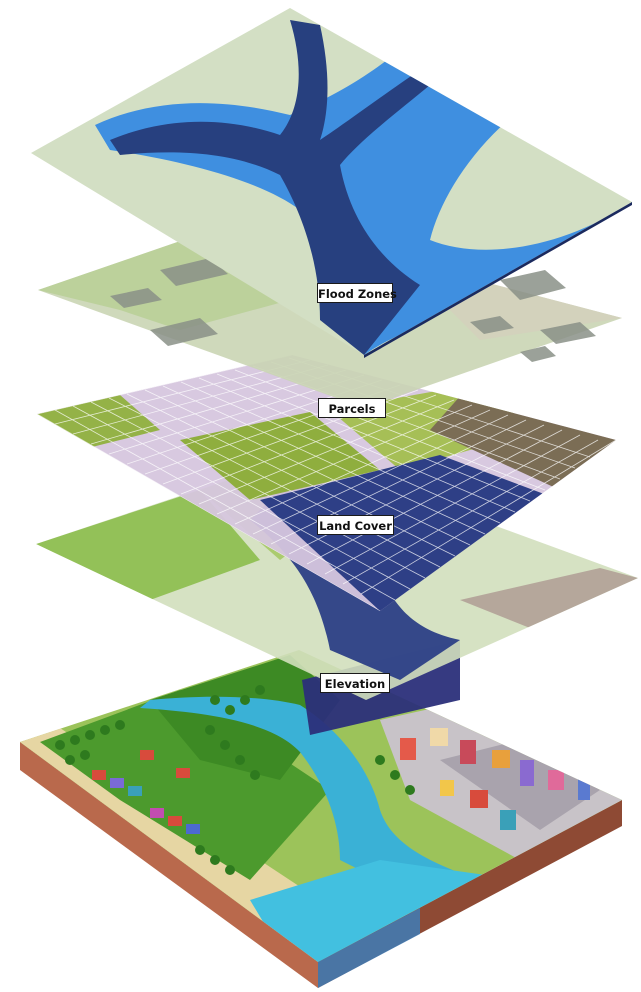 This screenshot has height=992, width=641. I want to click on land-cover-label: Land Cover, so click(355, 525).